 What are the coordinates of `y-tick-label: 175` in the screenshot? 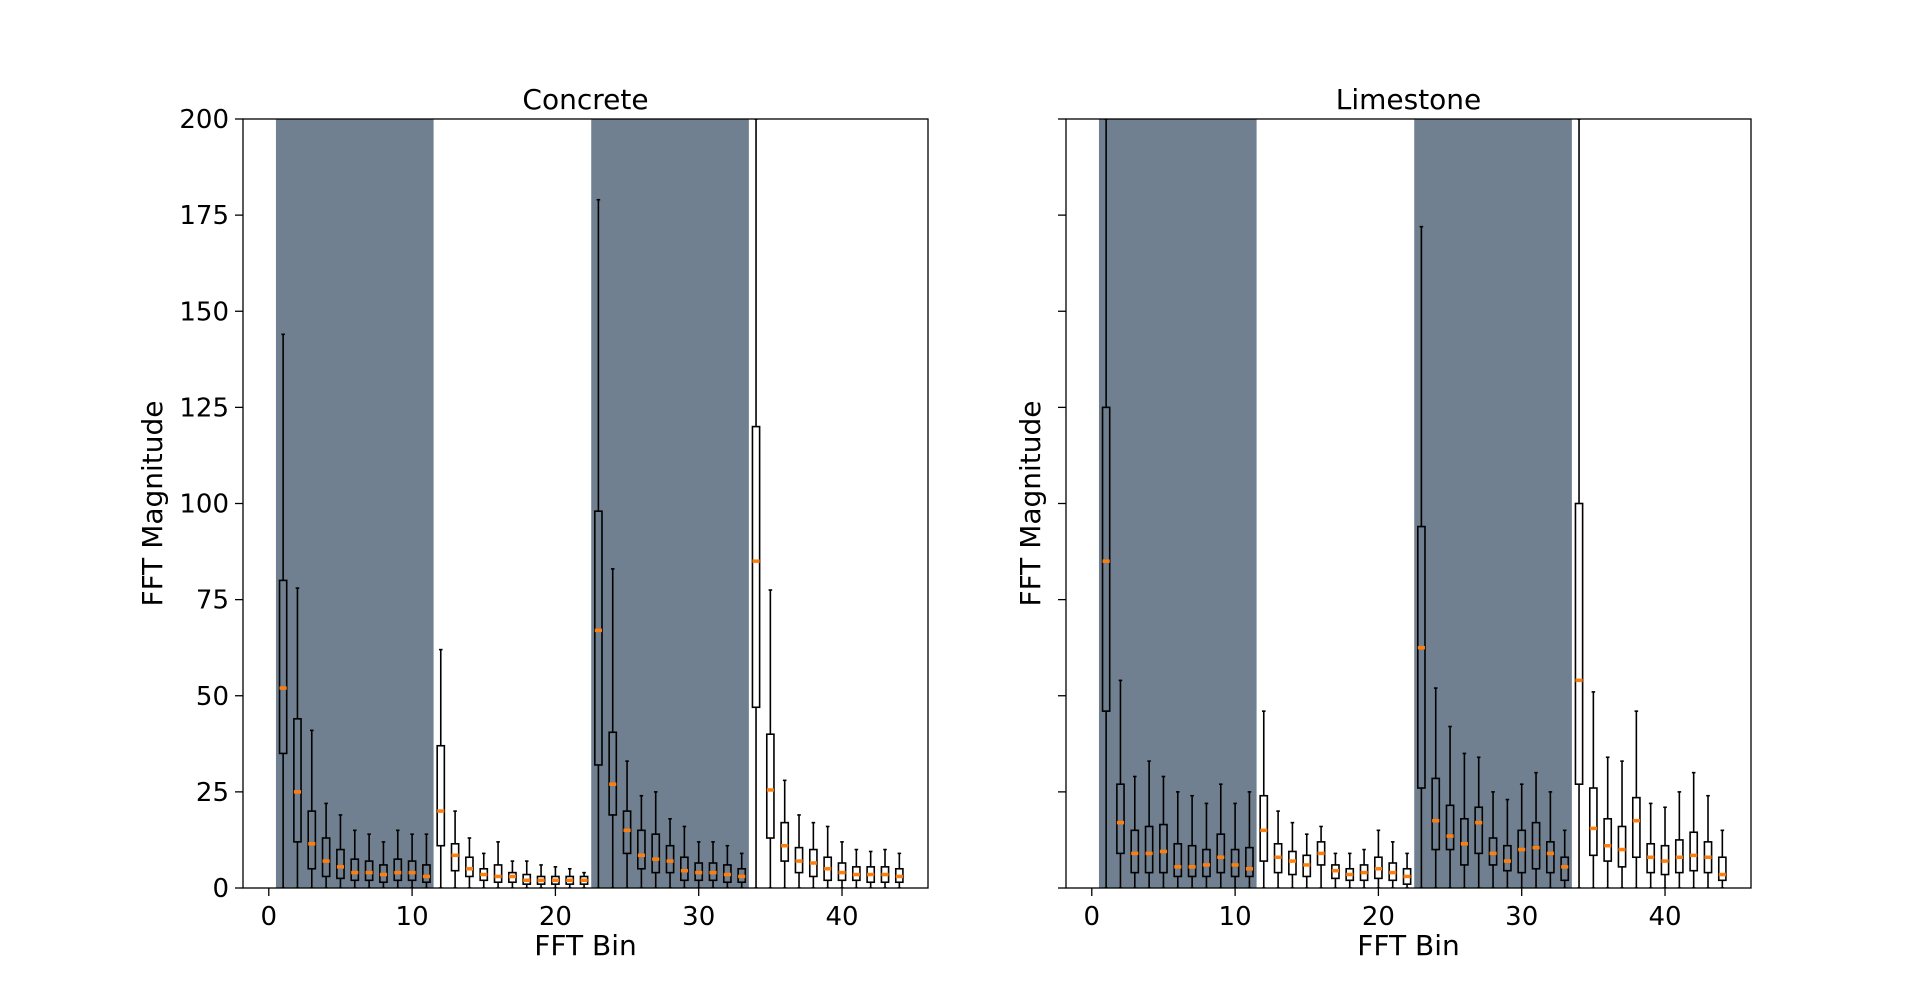 It's located at (204, 216).